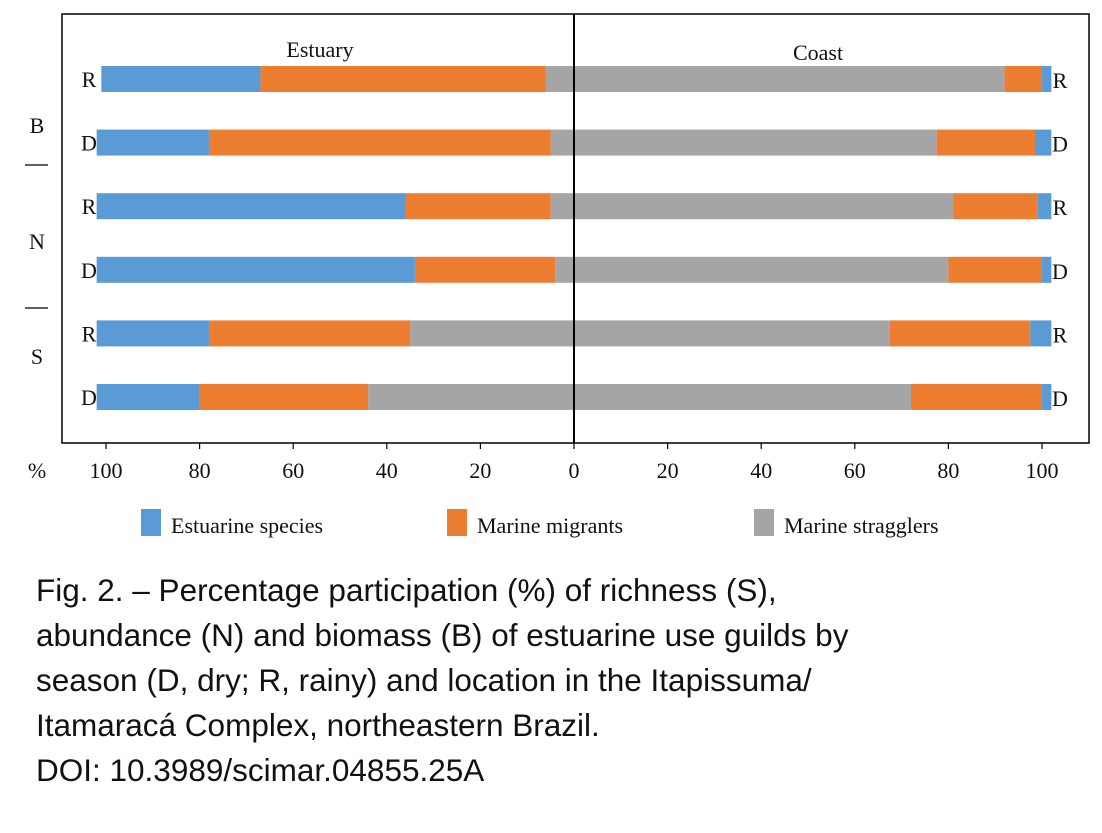 The width and height of the screenshot is (1102, 833). What do you see at coordinates (152, 142) in the screenshot?
I see `bar-estuary-b-d-estuarine-species` at bounding box center [152, 142].